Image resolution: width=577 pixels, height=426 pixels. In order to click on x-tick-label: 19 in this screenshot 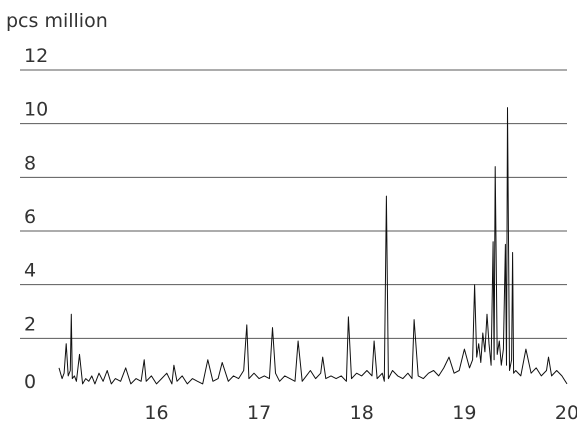, I will do `click(464, 413)`.